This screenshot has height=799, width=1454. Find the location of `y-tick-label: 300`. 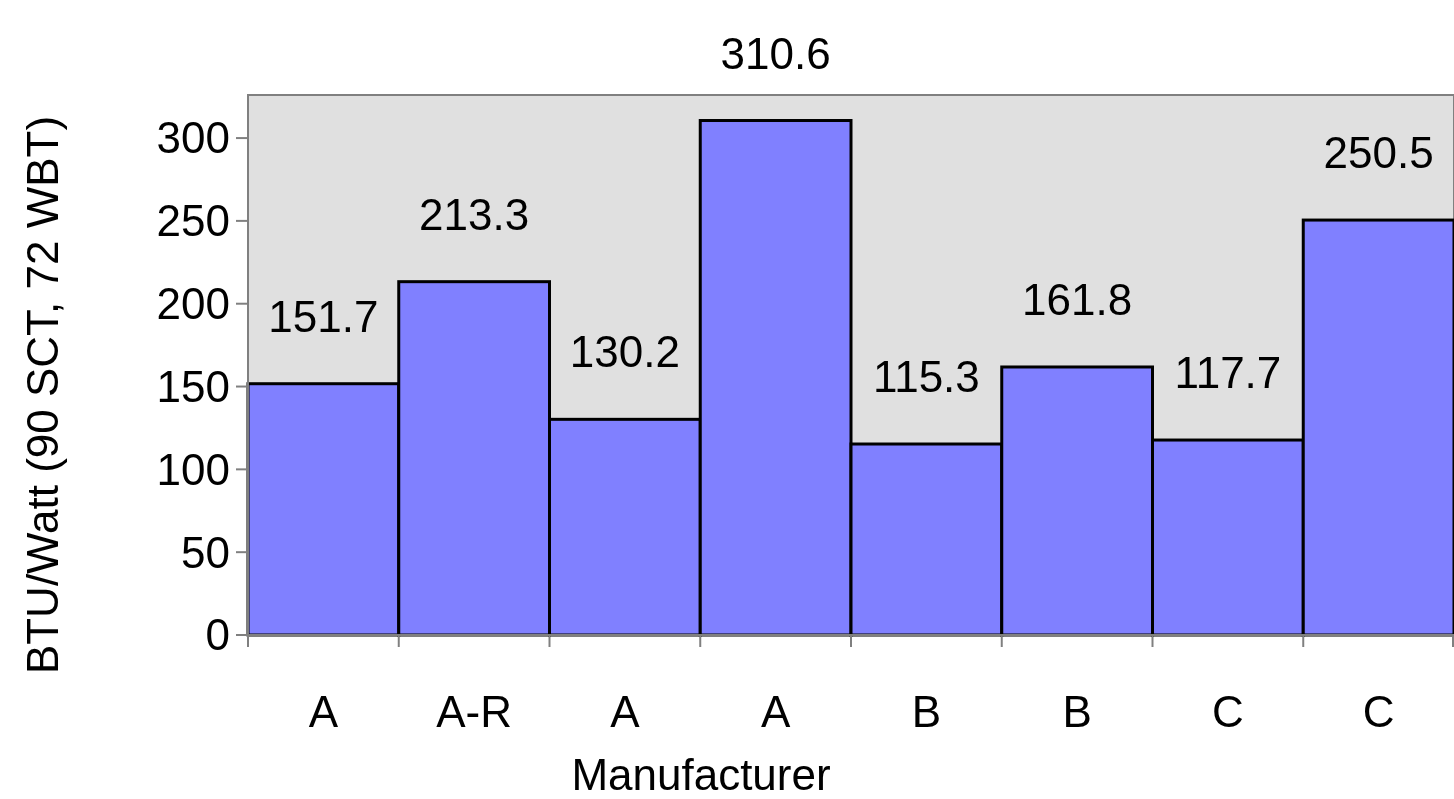

y-tick-label: 300 is located at coordinates (193, 138).